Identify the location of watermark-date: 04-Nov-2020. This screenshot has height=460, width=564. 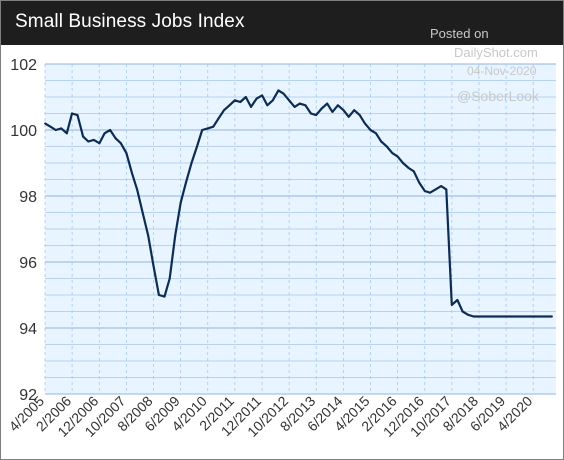
(502, 71).